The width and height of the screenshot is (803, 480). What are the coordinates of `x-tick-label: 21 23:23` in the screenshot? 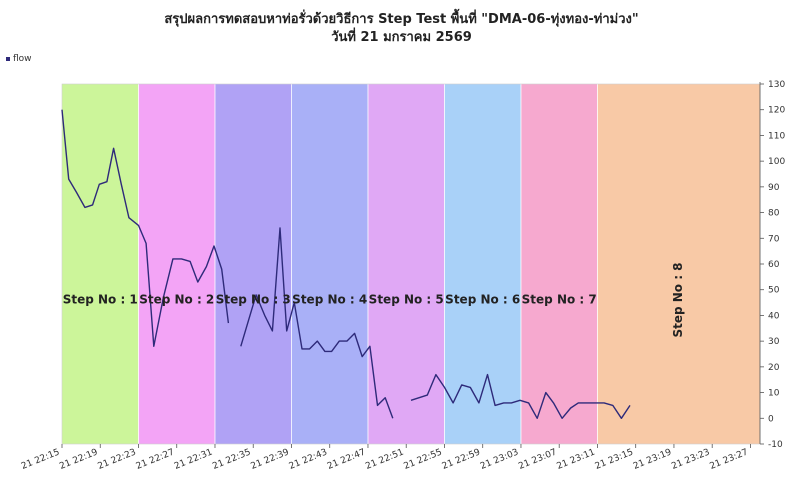 It's located at (690, 460).